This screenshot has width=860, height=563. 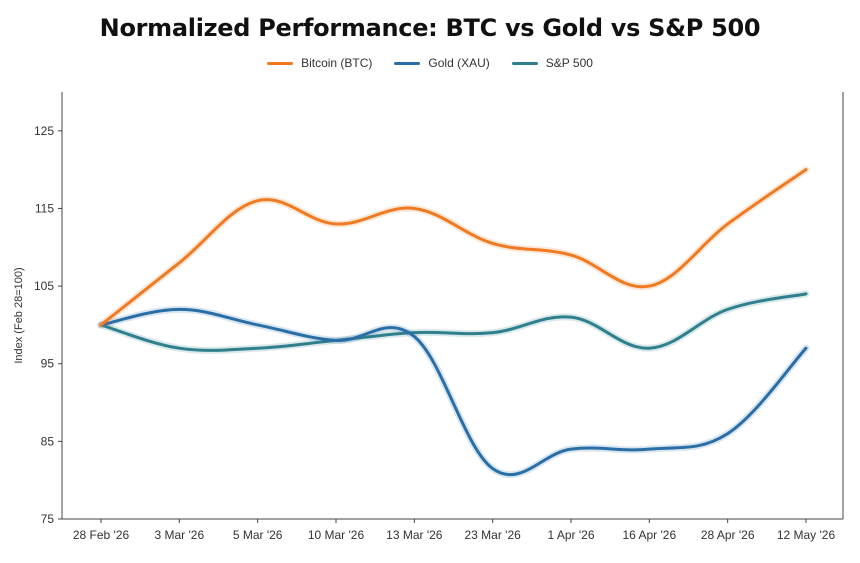 I want to click on legend-label-gold: Gold (XAU), so click(x=459, y=63).